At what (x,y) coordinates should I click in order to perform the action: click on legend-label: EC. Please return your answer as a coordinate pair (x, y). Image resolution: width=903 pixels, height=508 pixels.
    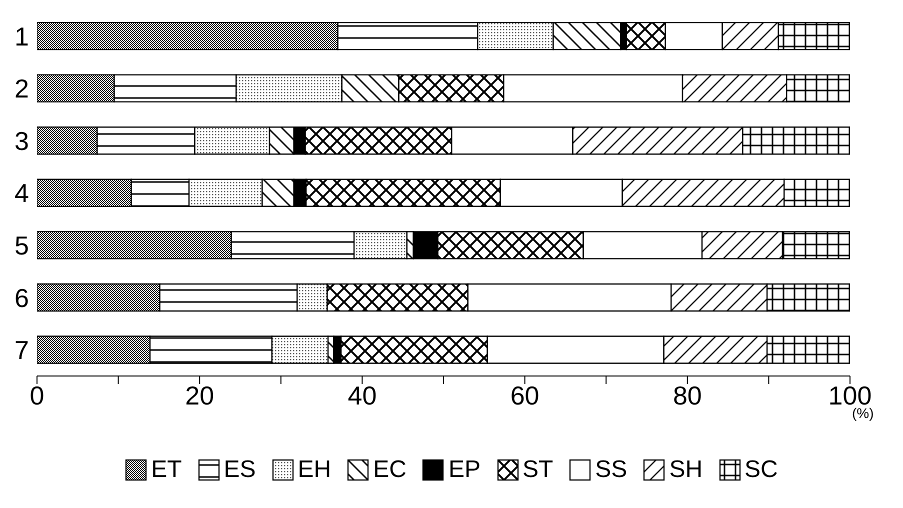
    Looking at the image, I should click on (389, 470).